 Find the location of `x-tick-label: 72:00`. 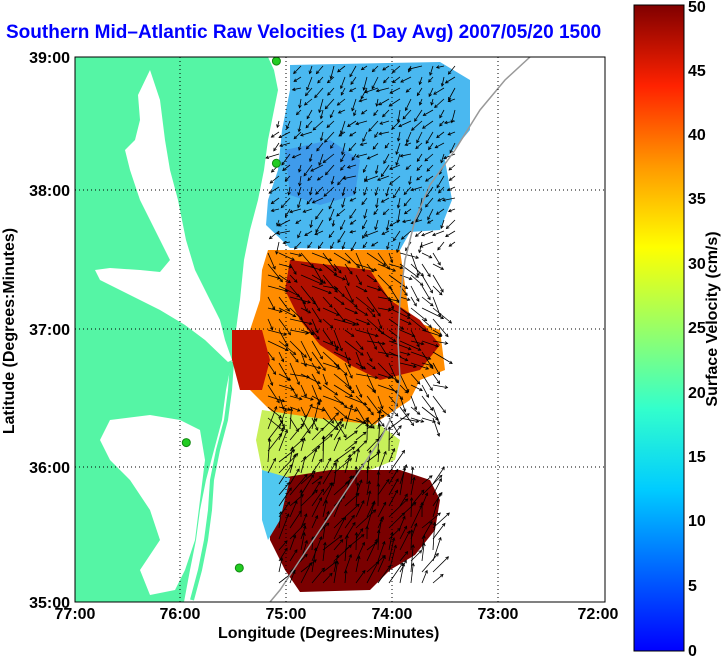

x-tick-label: 72:00 is located at coordinates (598, 614).